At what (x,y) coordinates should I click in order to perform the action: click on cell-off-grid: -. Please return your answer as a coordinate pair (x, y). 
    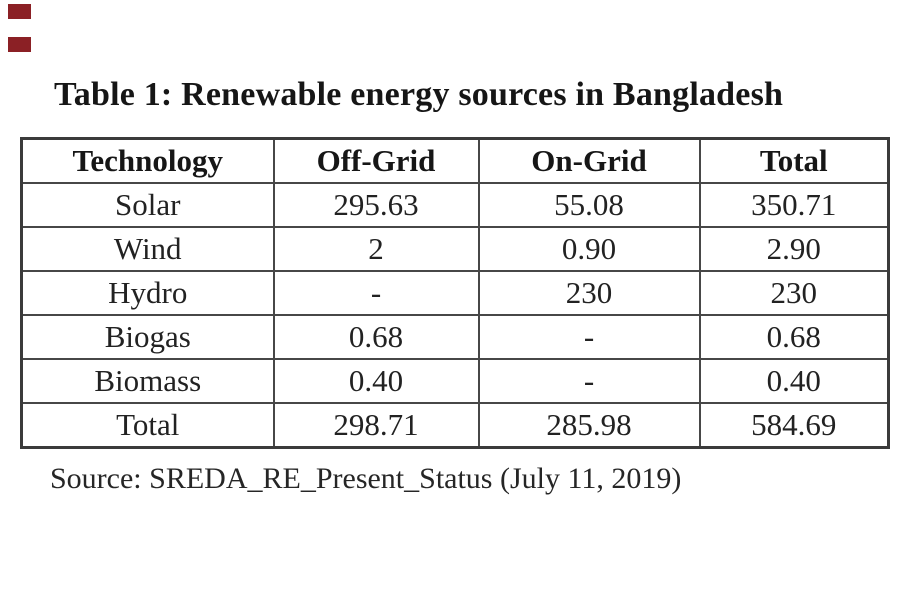
    Looking at the image, I should click on (376, 293).